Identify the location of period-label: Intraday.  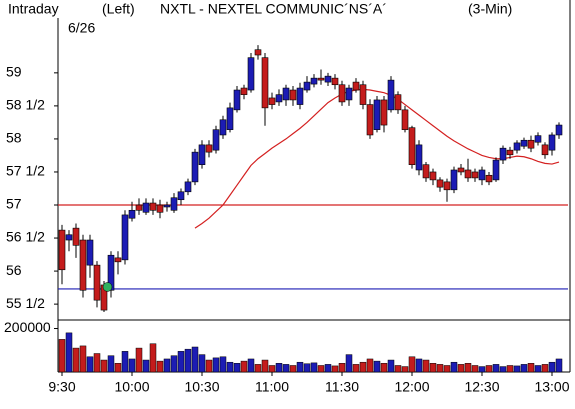
(33, 9).